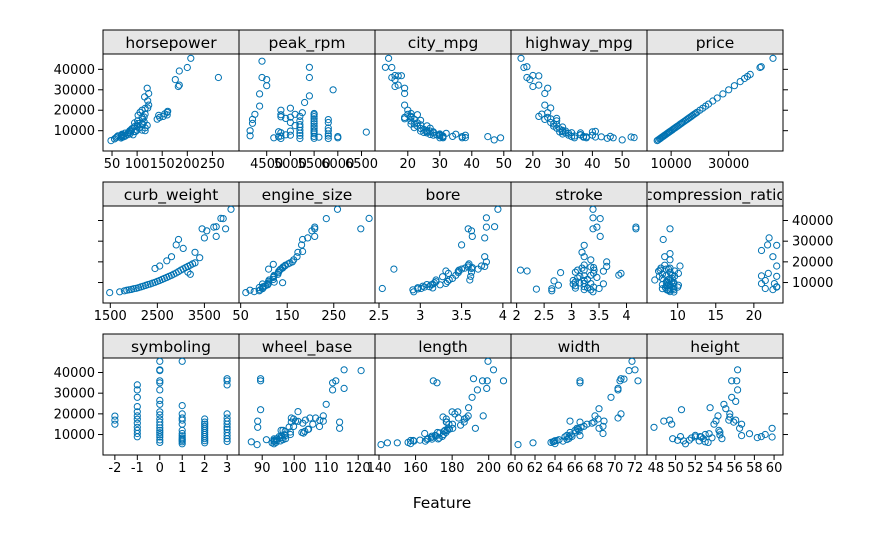  Describe the element at coordinates (442, 503) in the screenshot. I see `x-axis-label: Feature` at that location.